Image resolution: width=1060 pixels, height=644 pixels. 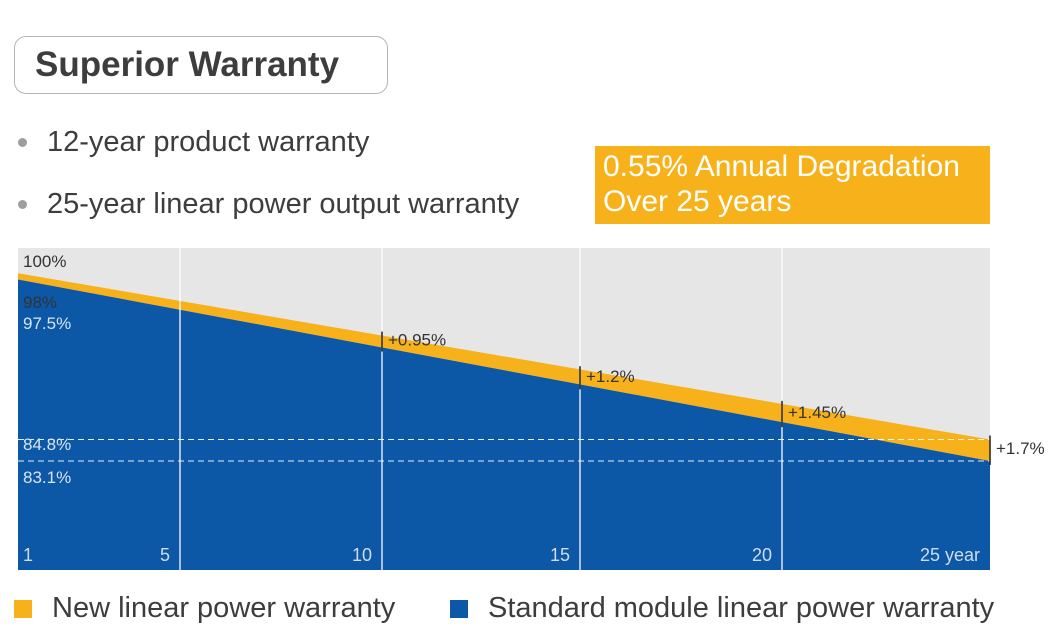 I want to click on gap-label: +1.2%, so click(x=610, y=376).